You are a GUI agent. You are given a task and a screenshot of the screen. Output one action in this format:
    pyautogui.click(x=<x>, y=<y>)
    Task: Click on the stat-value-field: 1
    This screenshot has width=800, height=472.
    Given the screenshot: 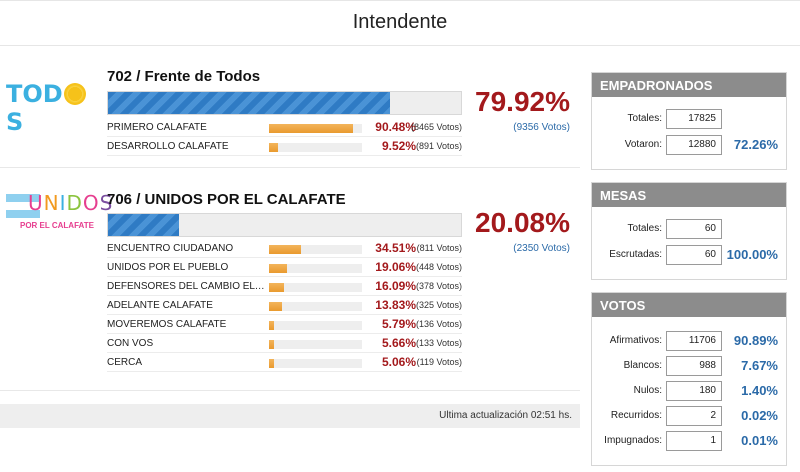 What is the action you would take?
    pyautogui.click(x=694, y=441)
    